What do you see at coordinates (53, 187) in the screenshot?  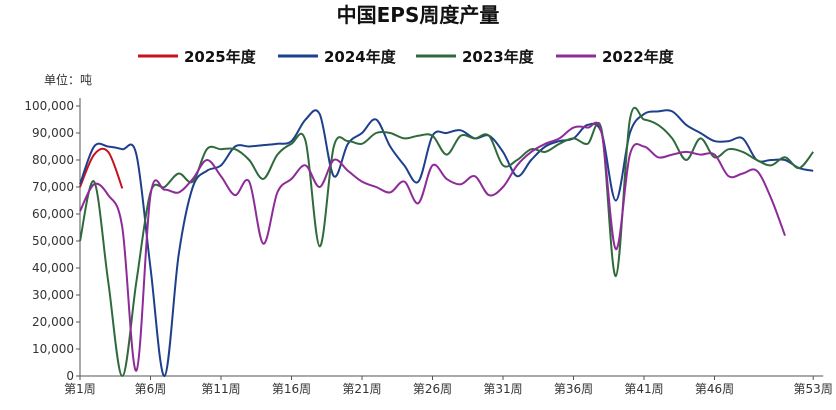 I see `y-tick-label: 70,000` at bounding box center [53, 187].